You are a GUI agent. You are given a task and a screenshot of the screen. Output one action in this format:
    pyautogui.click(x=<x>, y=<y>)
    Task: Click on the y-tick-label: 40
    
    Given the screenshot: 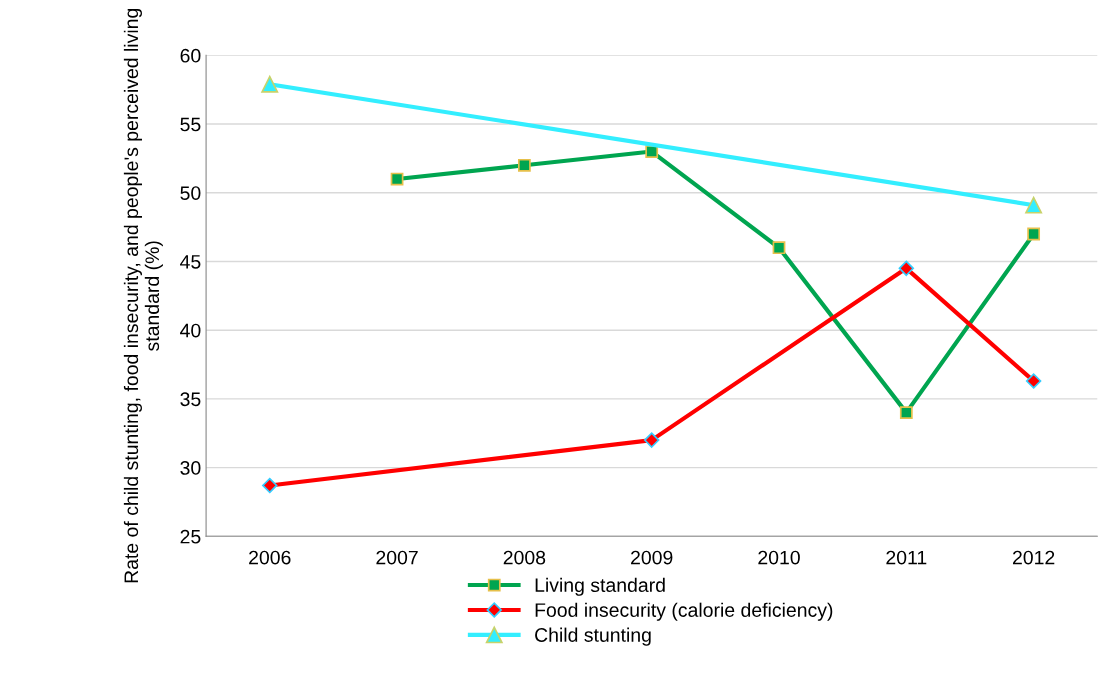 What is the action you would take?
    pyautogui.click(x=190, y=330)
    